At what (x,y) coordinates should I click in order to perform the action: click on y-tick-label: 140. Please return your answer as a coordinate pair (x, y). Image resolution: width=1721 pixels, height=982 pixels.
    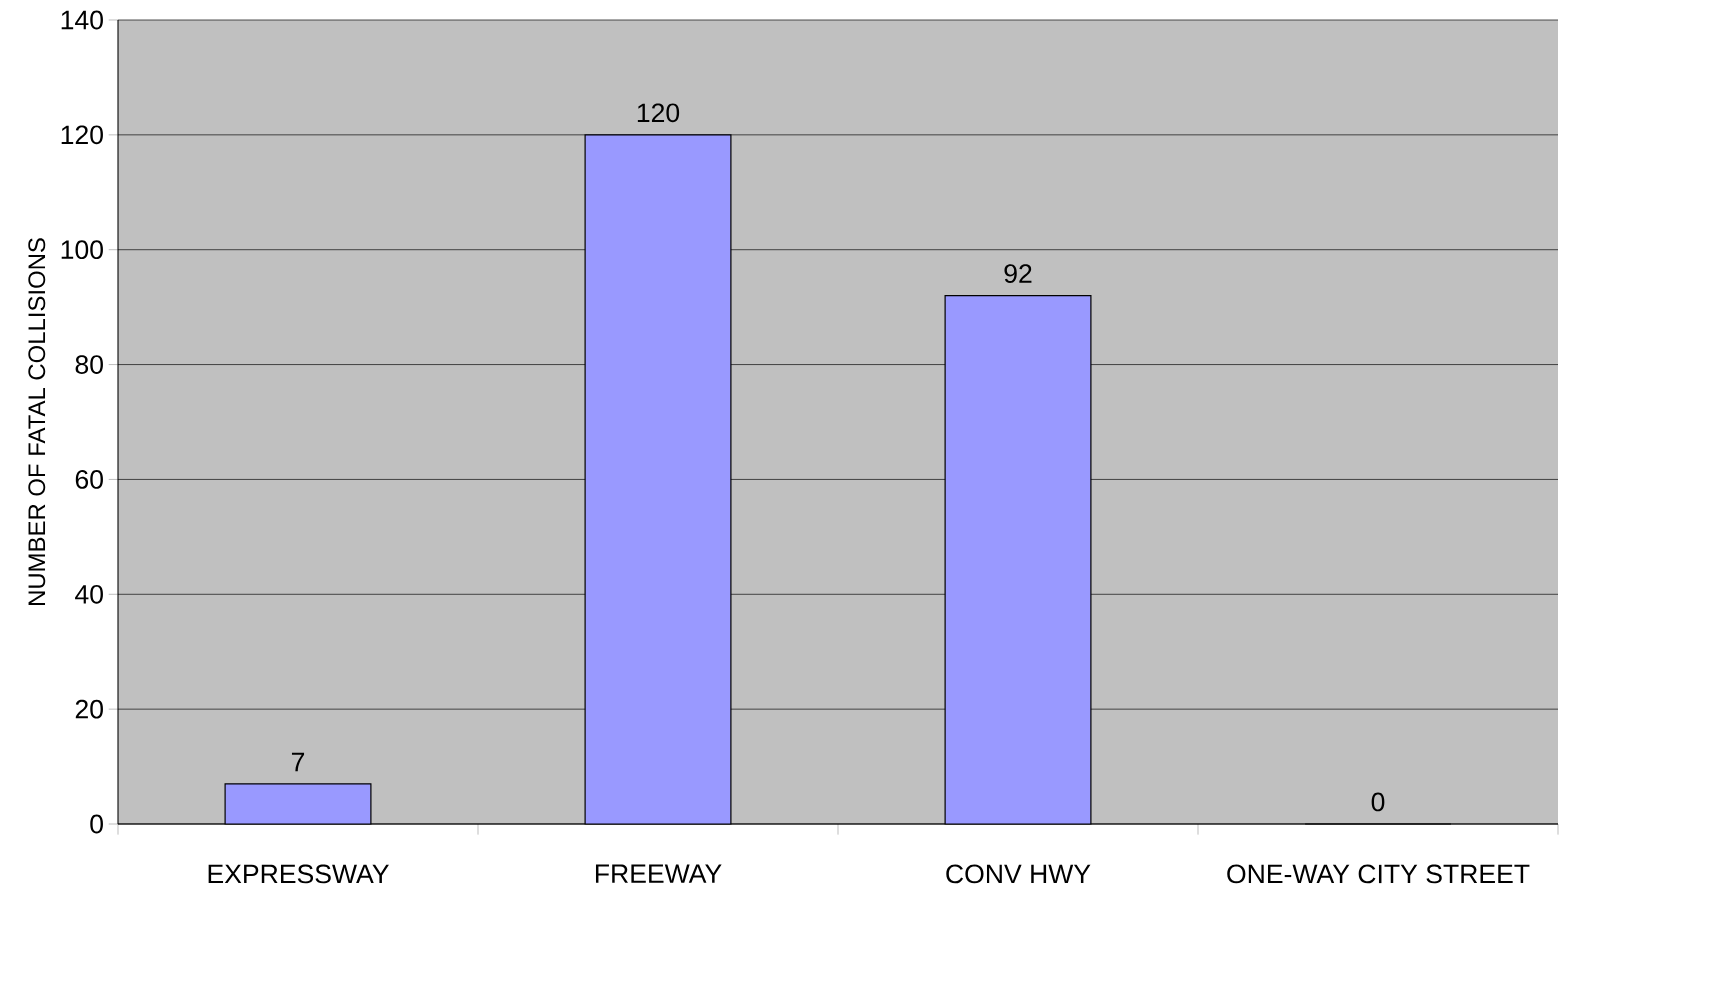
    Looking at the image, I should click on (82, 20).